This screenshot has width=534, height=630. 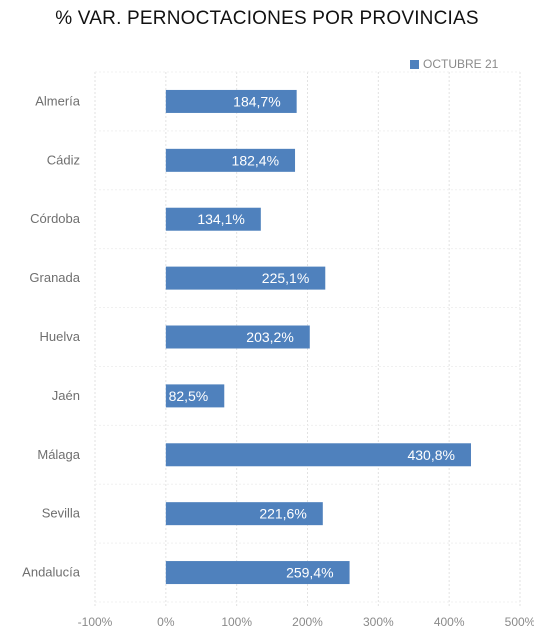 What do you see at coordinates (60, 336) in the screenshot?
I see `category-label: Huelva` at bounding box center [60, 336].